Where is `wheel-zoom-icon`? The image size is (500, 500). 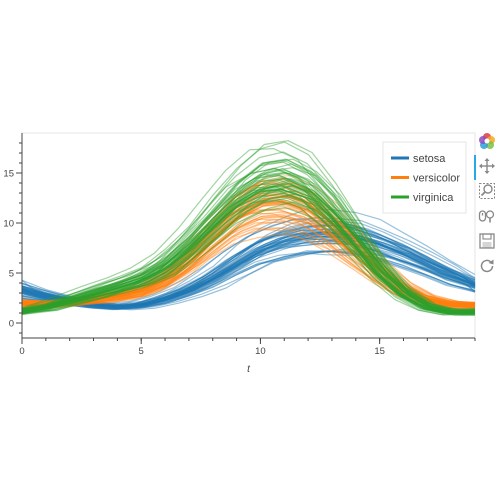 wheel-zoom-icon is located at coordinates (487, 216).